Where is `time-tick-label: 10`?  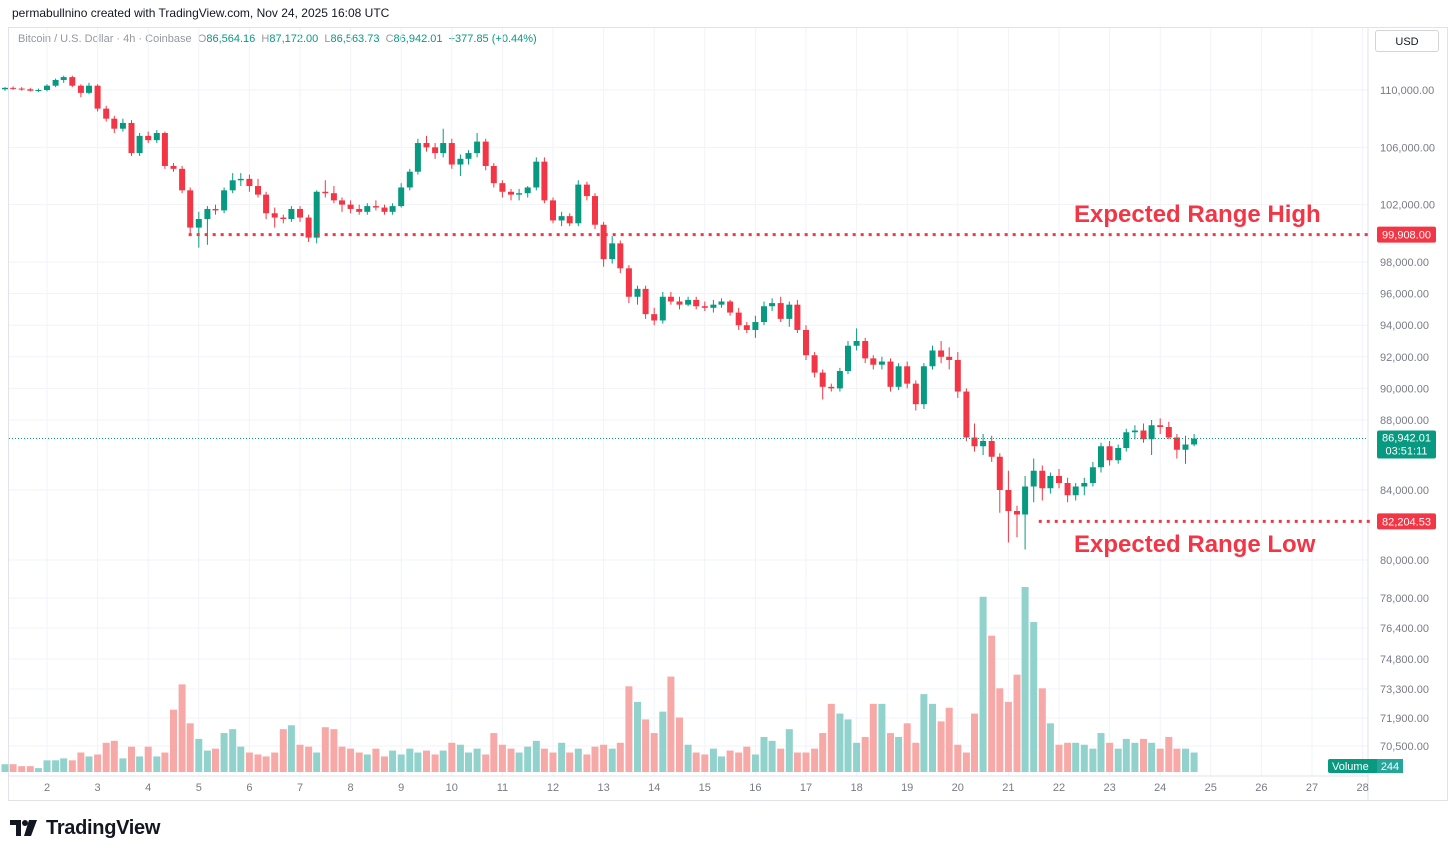
time-tick-label: 10 is located at coordinates (452, 788).